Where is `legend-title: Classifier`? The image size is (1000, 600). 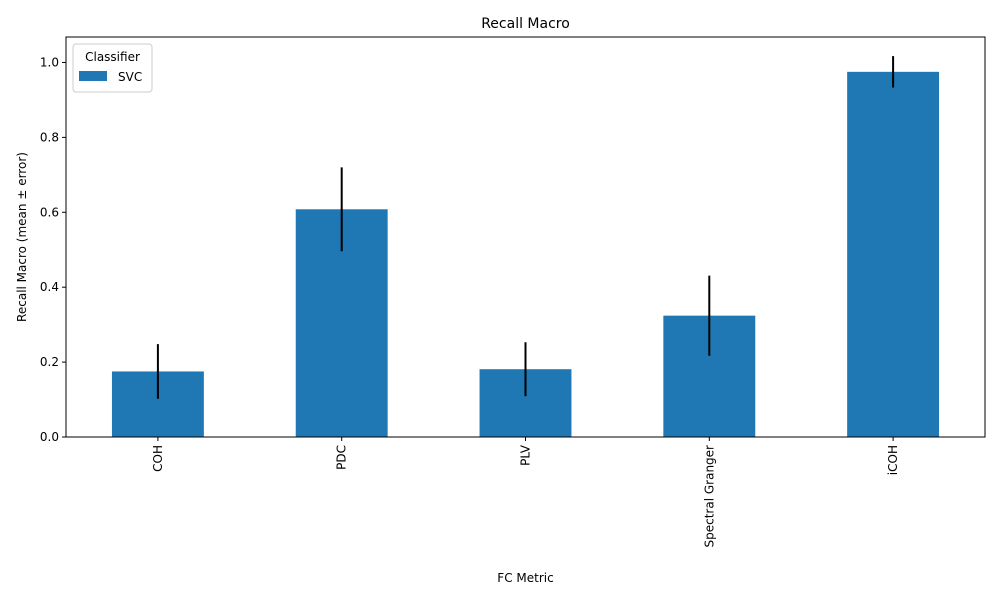 legend-title: Classifier is located at coordinates (112, 57).